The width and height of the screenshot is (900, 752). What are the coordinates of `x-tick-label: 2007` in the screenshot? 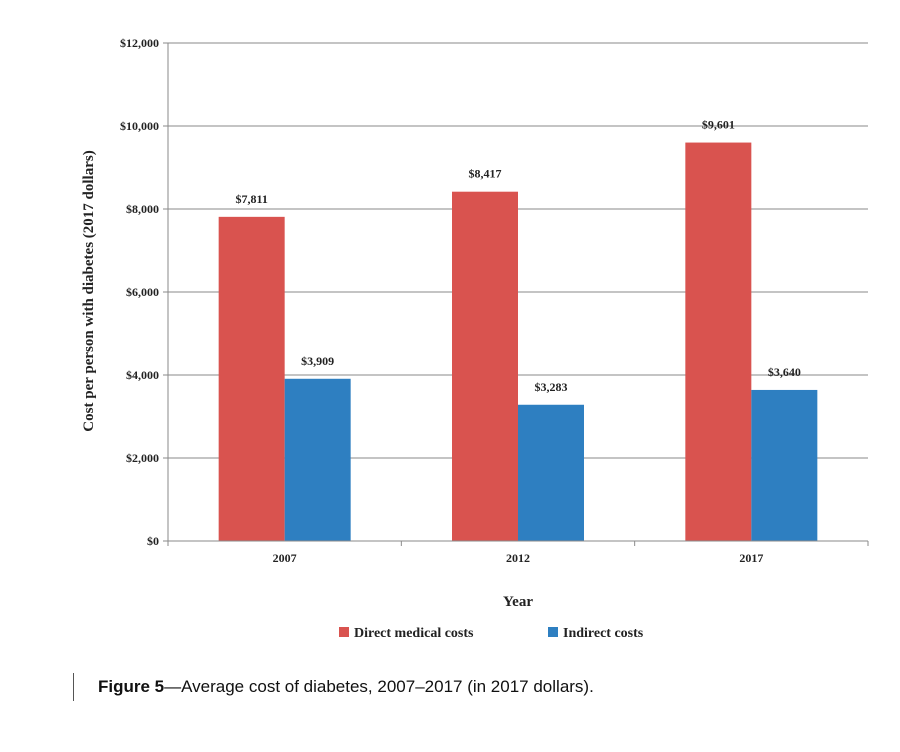 It's located at (285, 558).